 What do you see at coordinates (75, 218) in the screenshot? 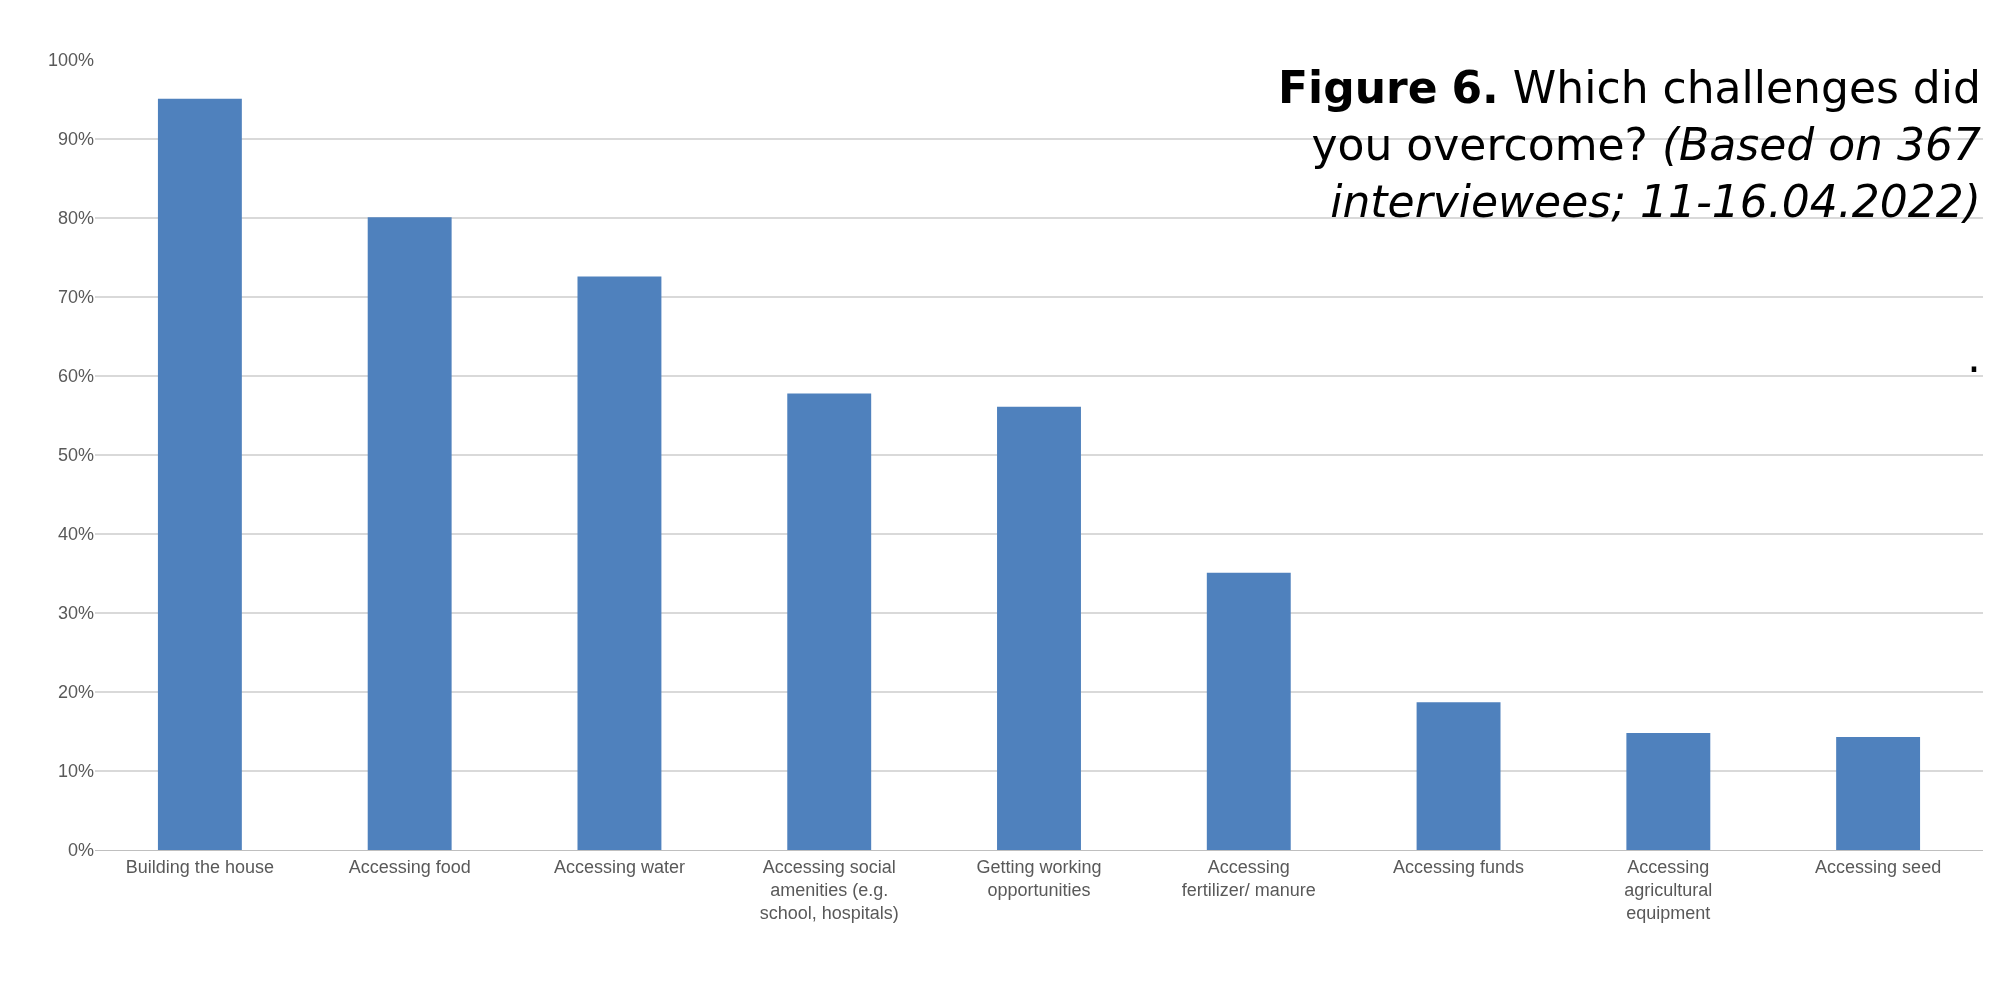
I see `y-tick-label: 80%` at bounding box center [75, 218].